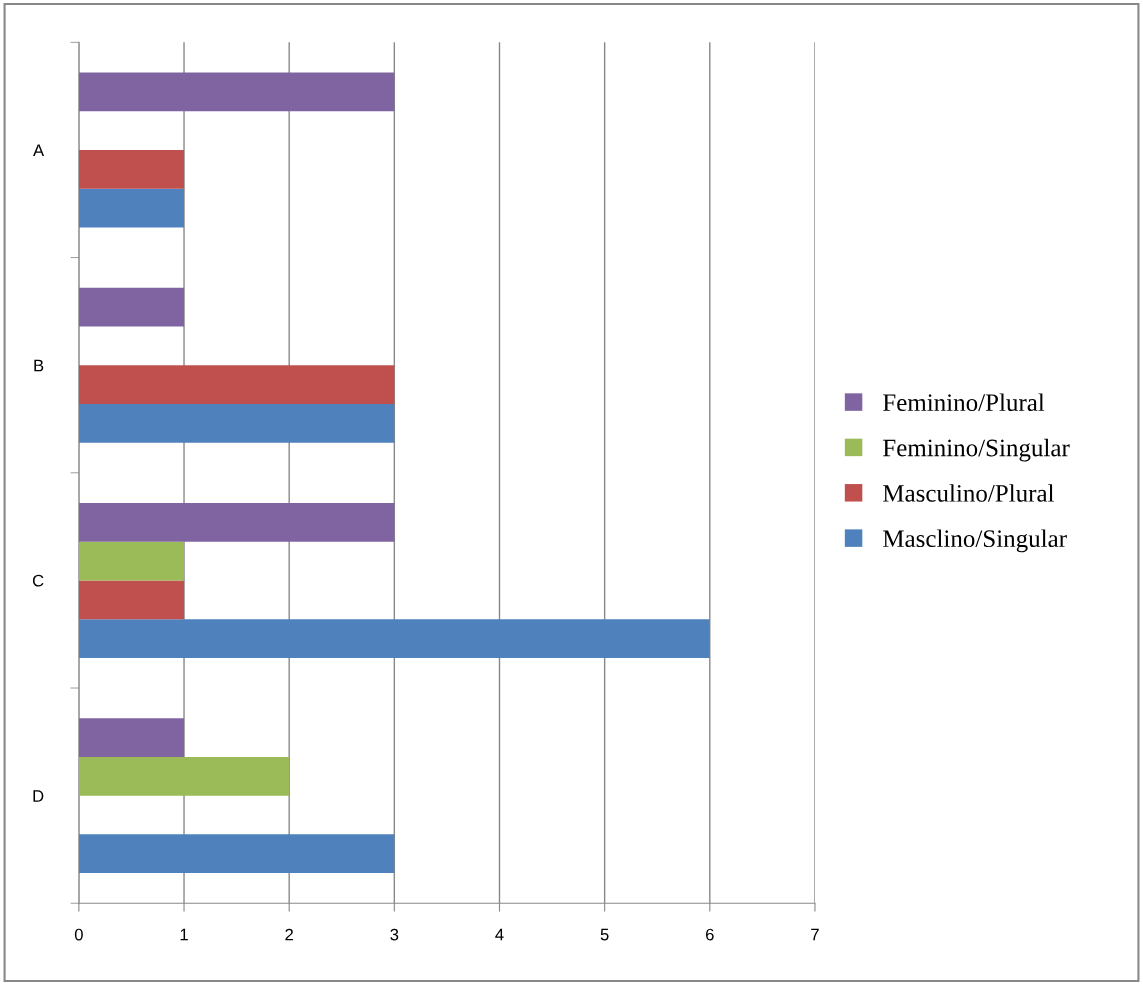  I want to click on legend-label: Feminino/Plural, so click(964, 402).